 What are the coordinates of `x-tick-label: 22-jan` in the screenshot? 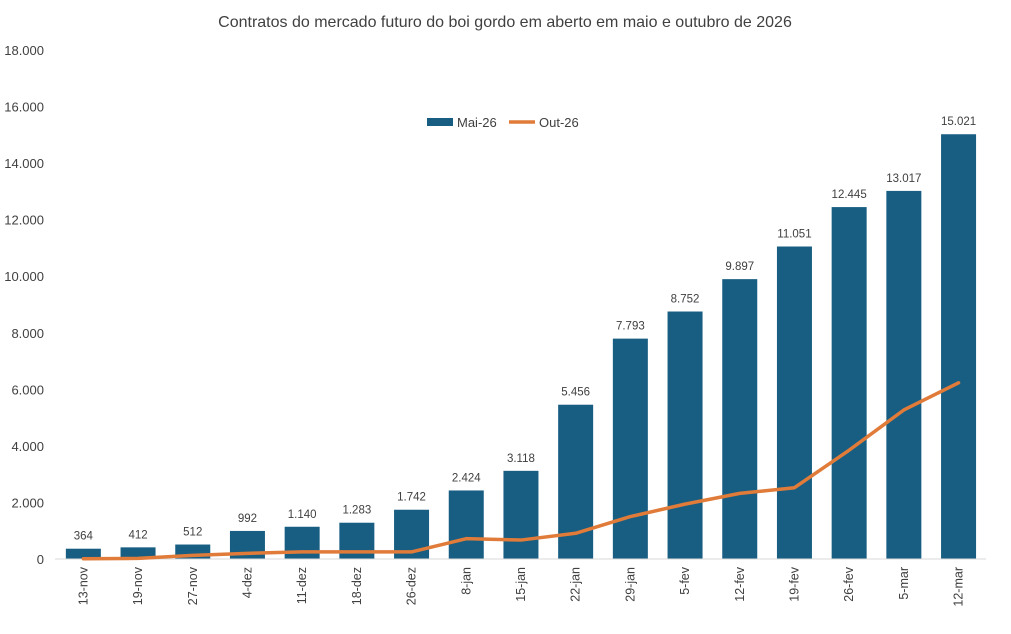 It's located at (576, 584).